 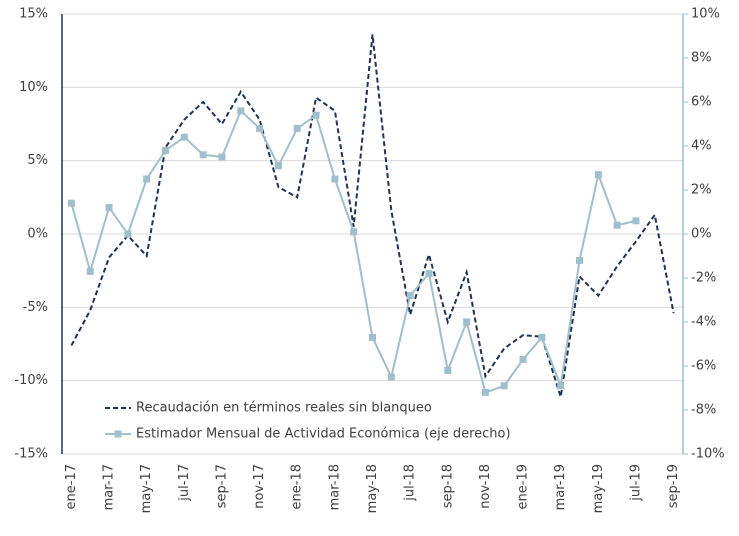 I want to click on x-tick-label: sep-19, so click(x=673, y=486).